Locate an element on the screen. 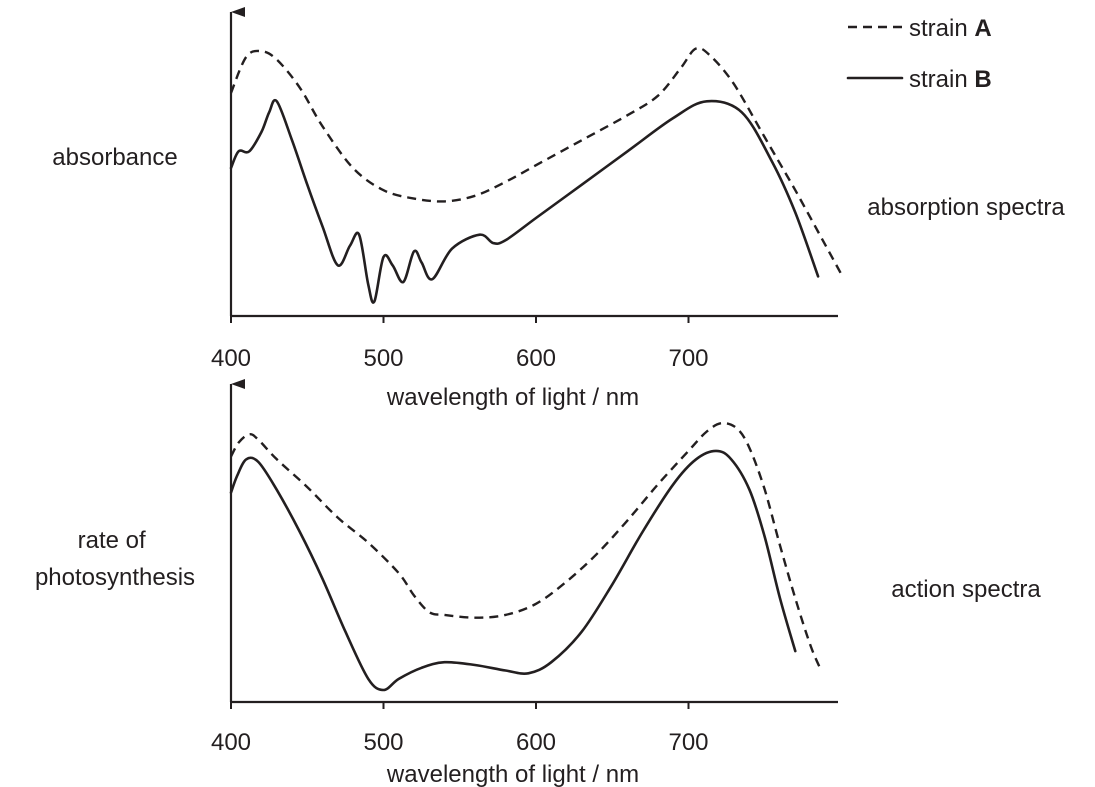  chart-title: action spectra is located at coordinates (966, 589).